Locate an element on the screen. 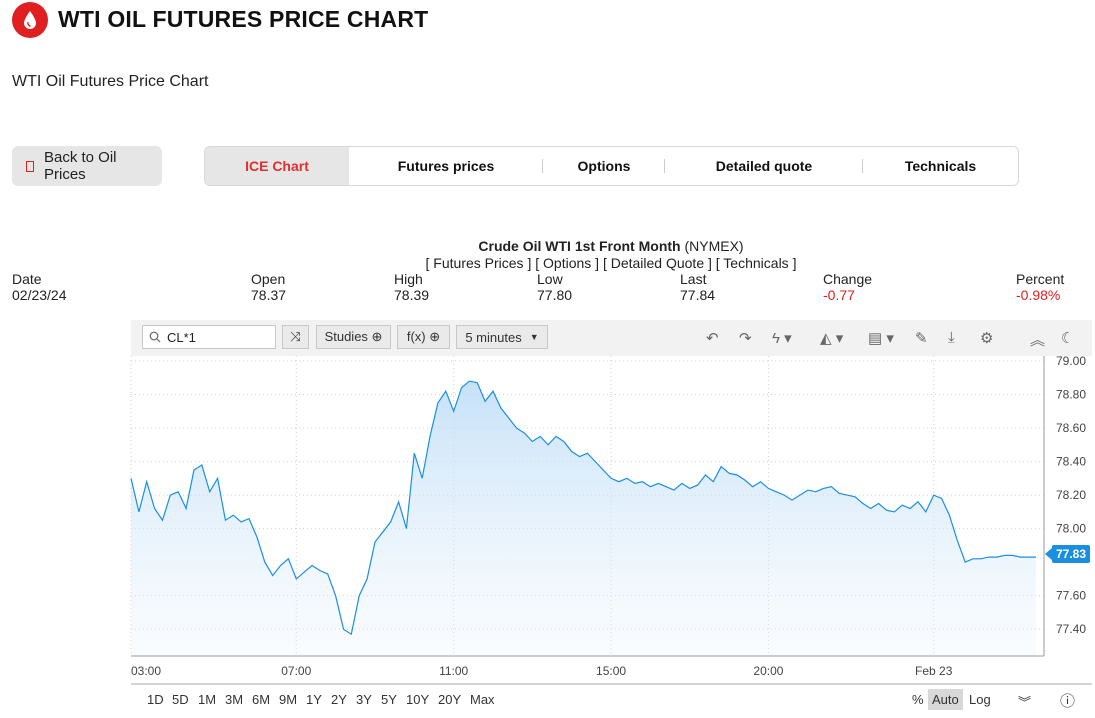 The width and height of the screenshot is (1095, 718). chart-type-icon: ◭ ▾ is located at coordinates (832, 338).